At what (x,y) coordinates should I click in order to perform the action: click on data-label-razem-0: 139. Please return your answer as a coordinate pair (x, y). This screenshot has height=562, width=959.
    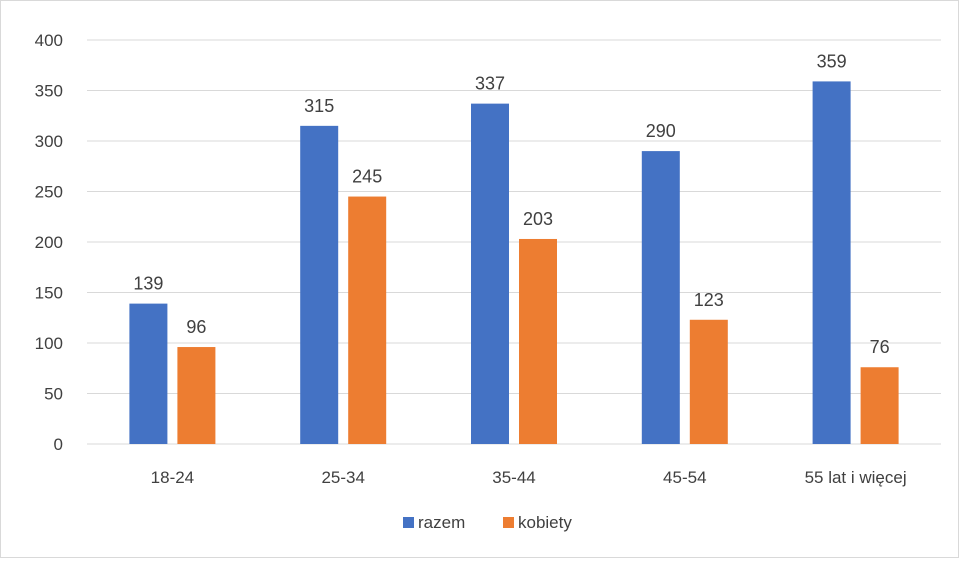
    Looking at the image, I should click on (148, 284).